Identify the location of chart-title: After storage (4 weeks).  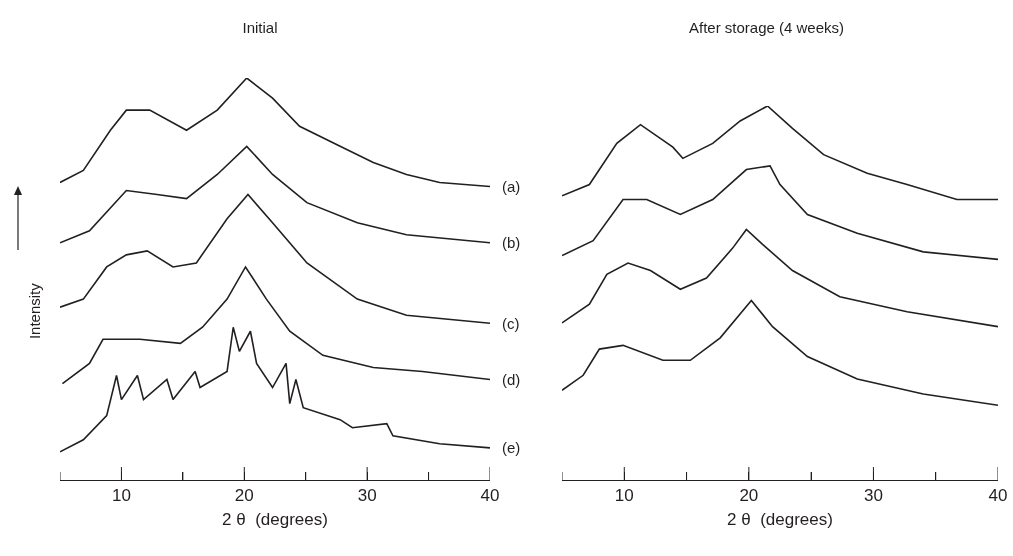
(766, 27).